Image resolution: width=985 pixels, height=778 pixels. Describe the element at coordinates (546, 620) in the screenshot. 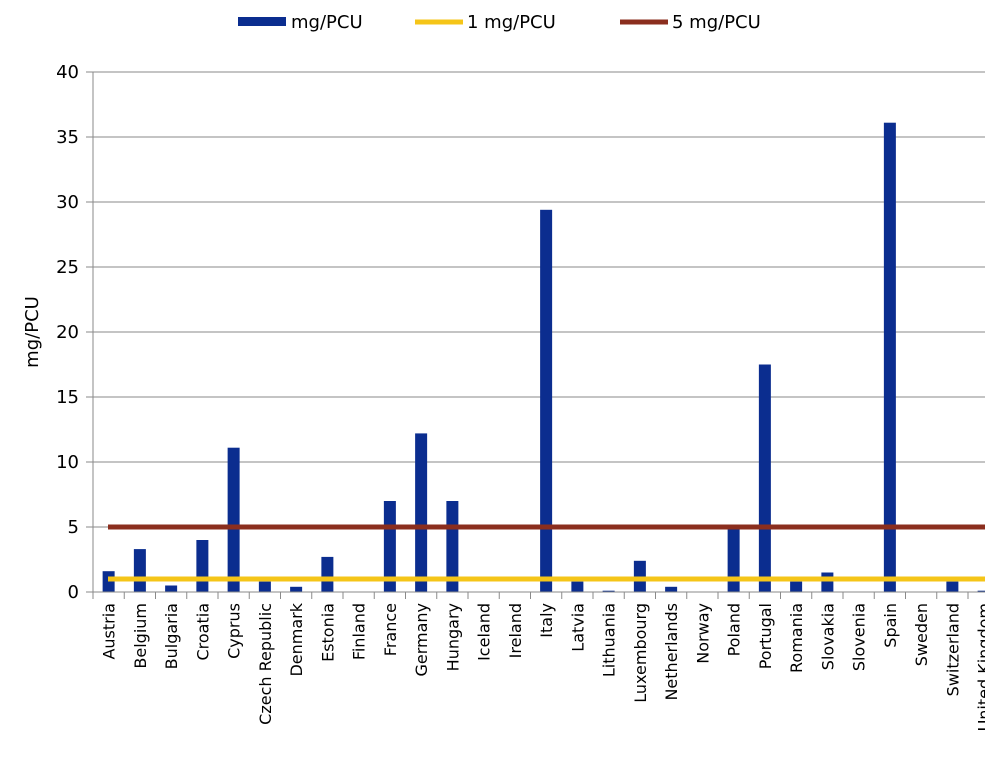

I see `category-label: Italy` at that location.